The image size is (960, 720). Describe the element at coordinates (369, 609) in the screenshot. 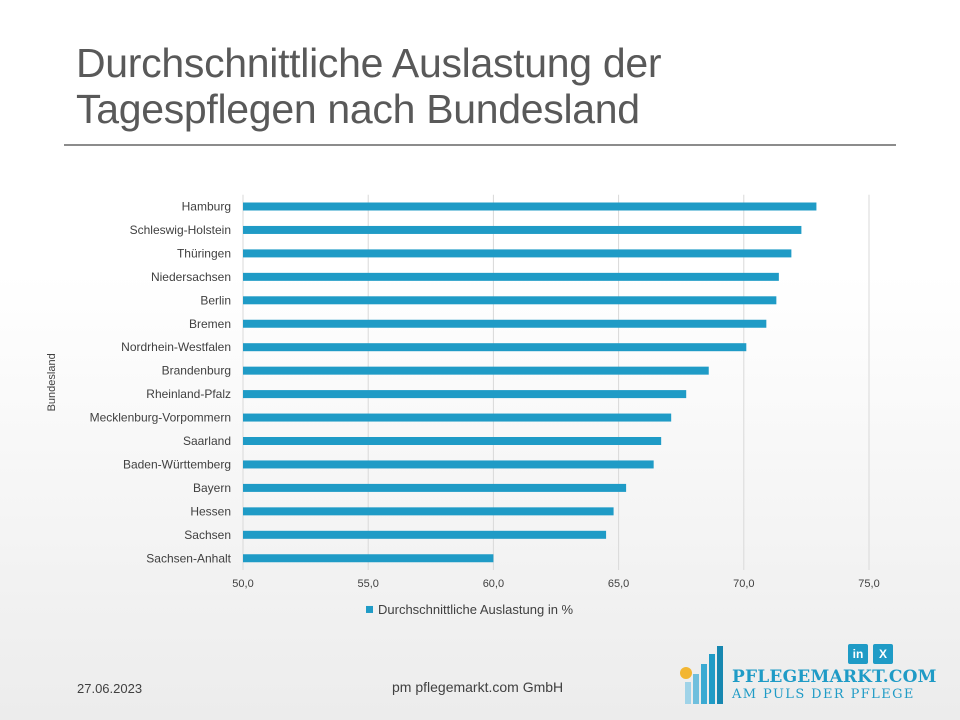

I see `legend-swatch` at that location.